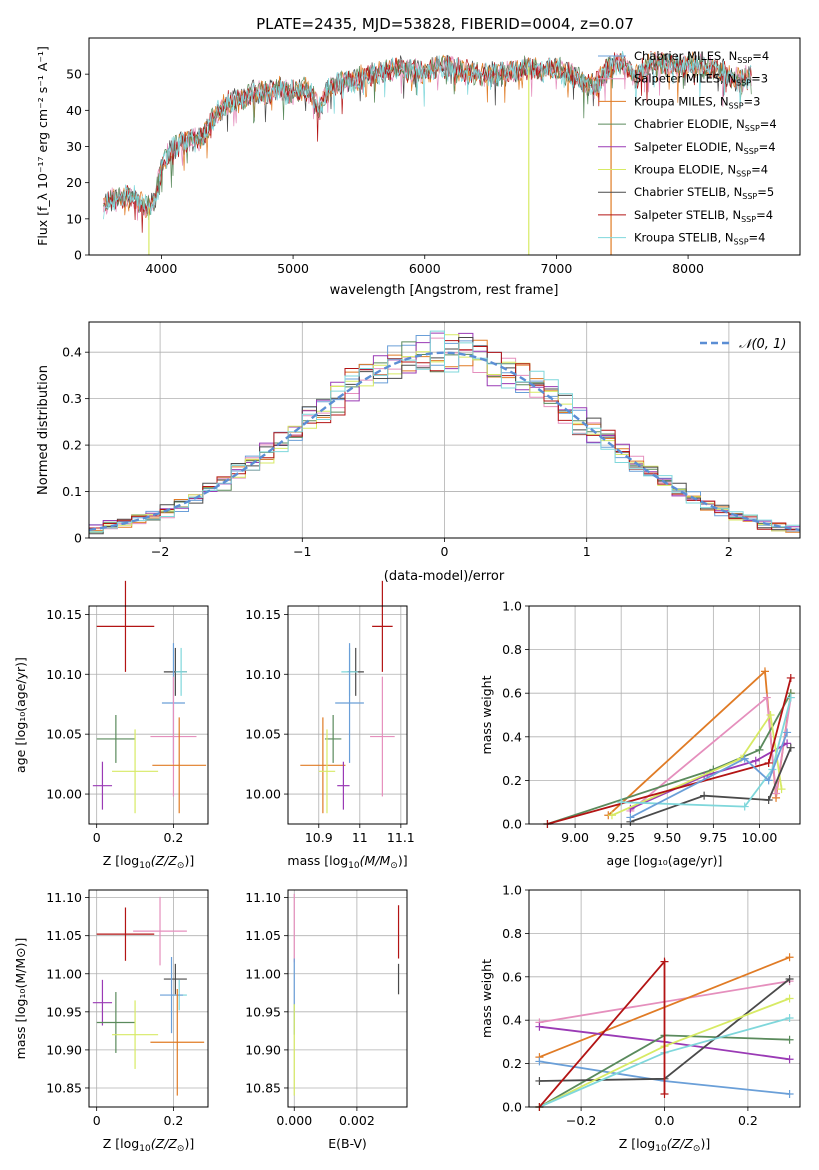 The height and width of the screenshot is (1170, 819). Describe the element at coordinates (160, 551) in the screenshot. I see `x-tick-label: −2` at that location.